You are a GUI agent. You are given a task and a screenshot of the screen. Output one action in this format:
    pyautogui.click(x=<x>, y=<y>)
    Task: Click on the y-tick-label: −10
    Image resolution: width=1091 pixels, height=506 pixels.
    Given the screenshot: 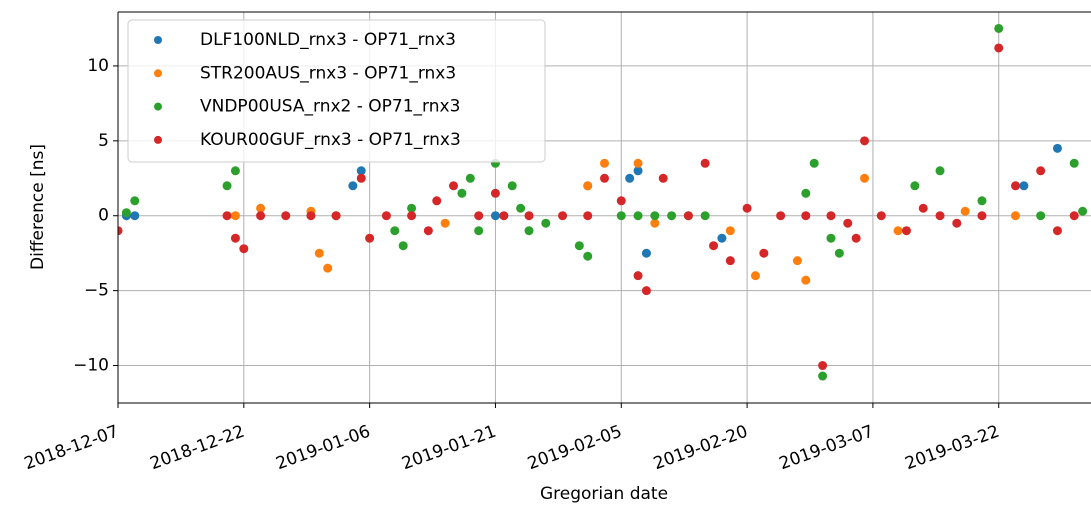 What is the action you would take?
    pyautogui.click(x=91, y=366)
    